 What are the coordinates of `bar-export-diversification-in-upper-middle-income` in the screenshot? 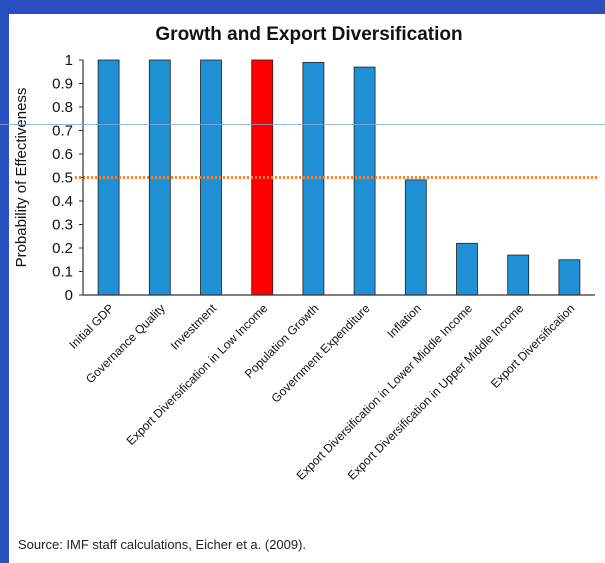 It's located at (518, 275).